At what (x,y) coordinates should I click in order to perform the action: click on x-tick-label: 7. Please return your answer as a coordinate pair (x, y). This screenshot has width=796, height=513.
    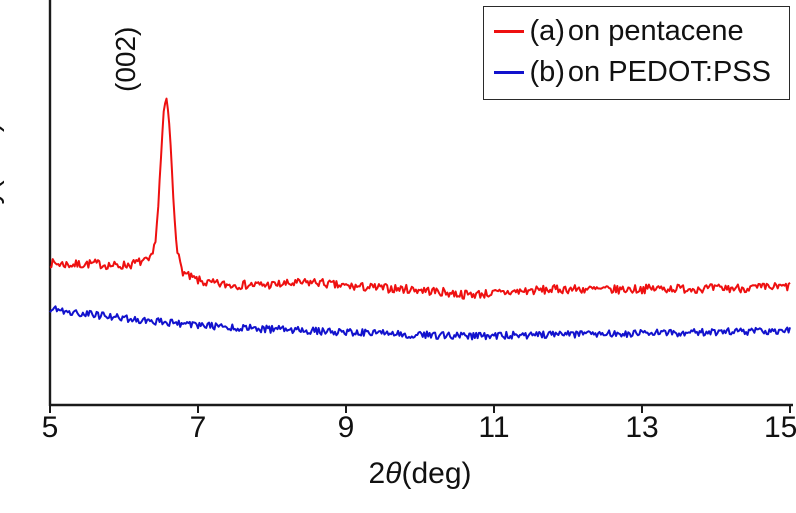
    Looking at the image, I should click on (198, 427).